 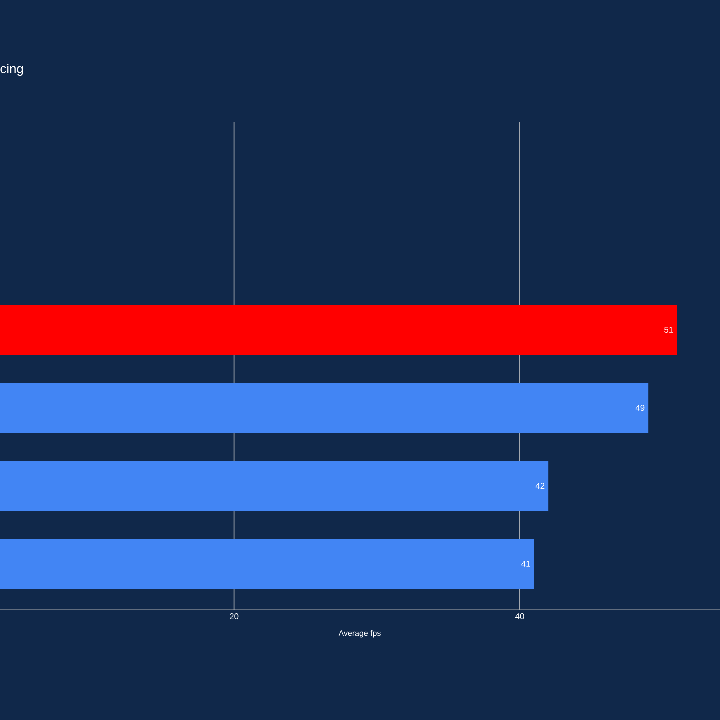 What do you see at coordinates (640, 408) in the screenshot?
I see `data-label: 49` at bounding box center [640, 408].